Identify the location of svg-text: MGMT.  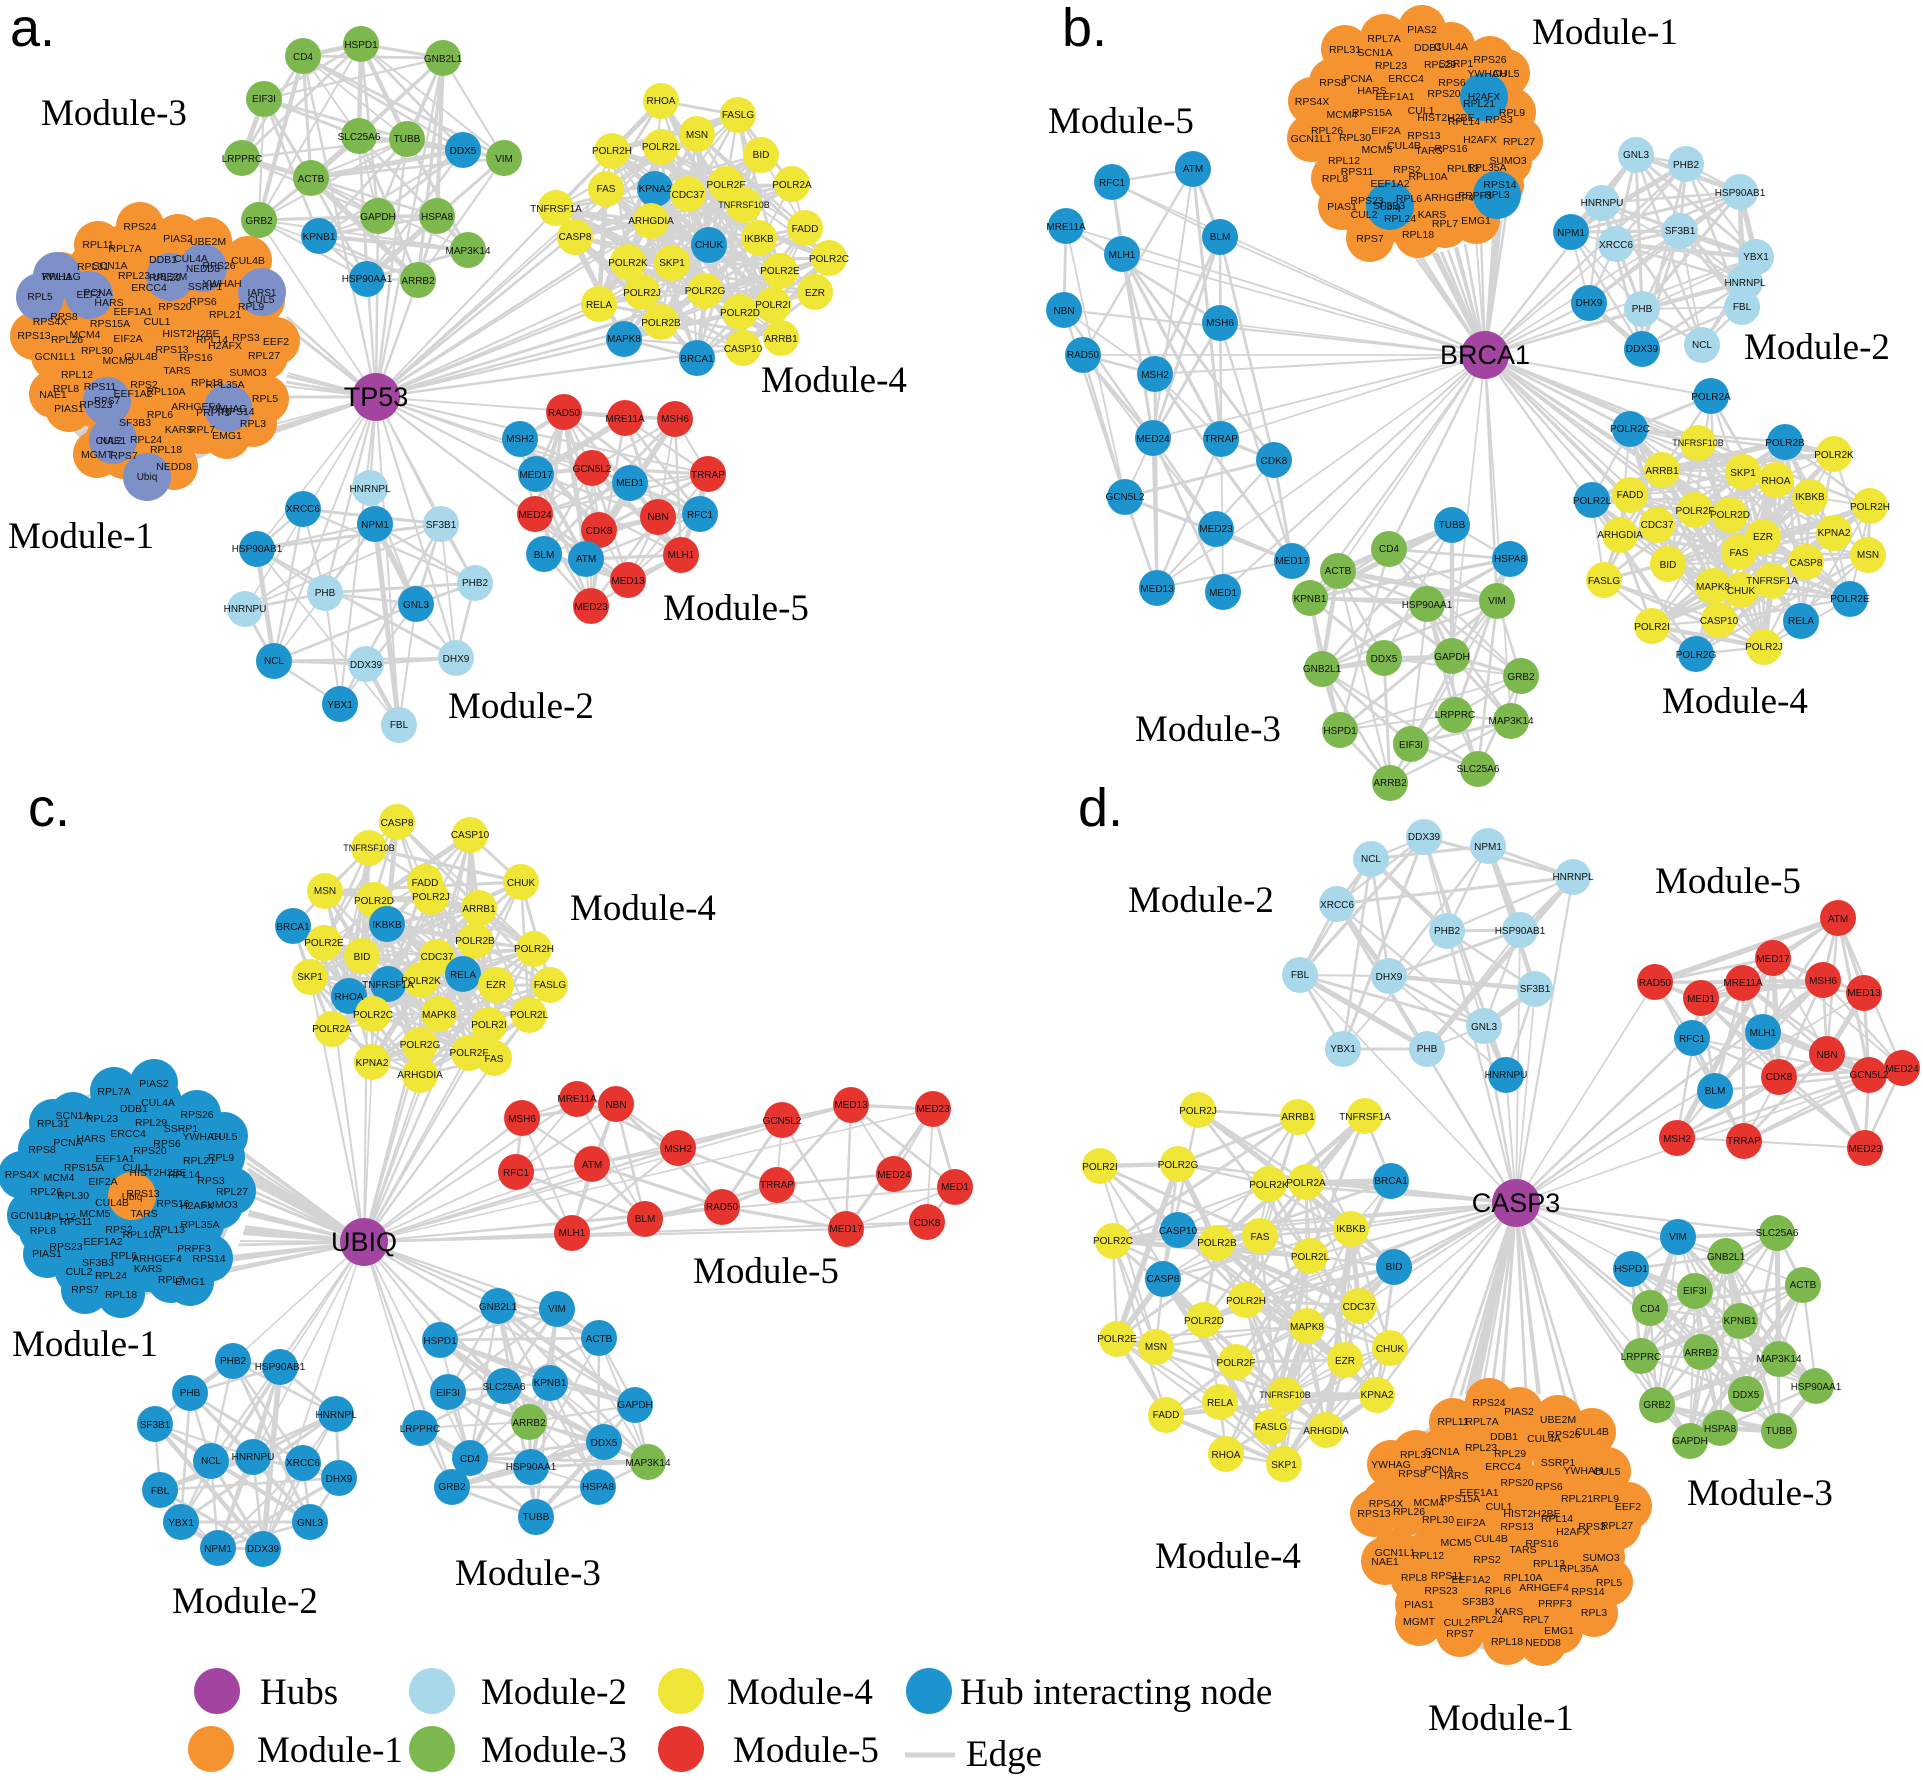
(97, 455).